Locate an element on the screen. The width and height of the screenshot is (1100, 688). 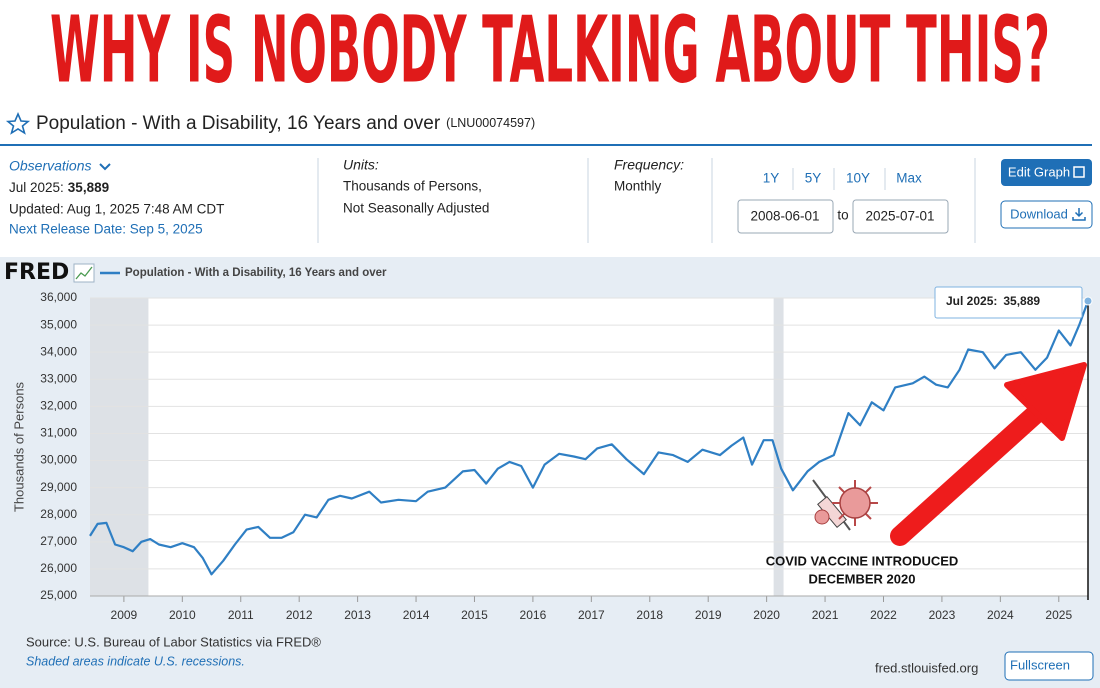
end-date-input is located at coordinates (900, 216).